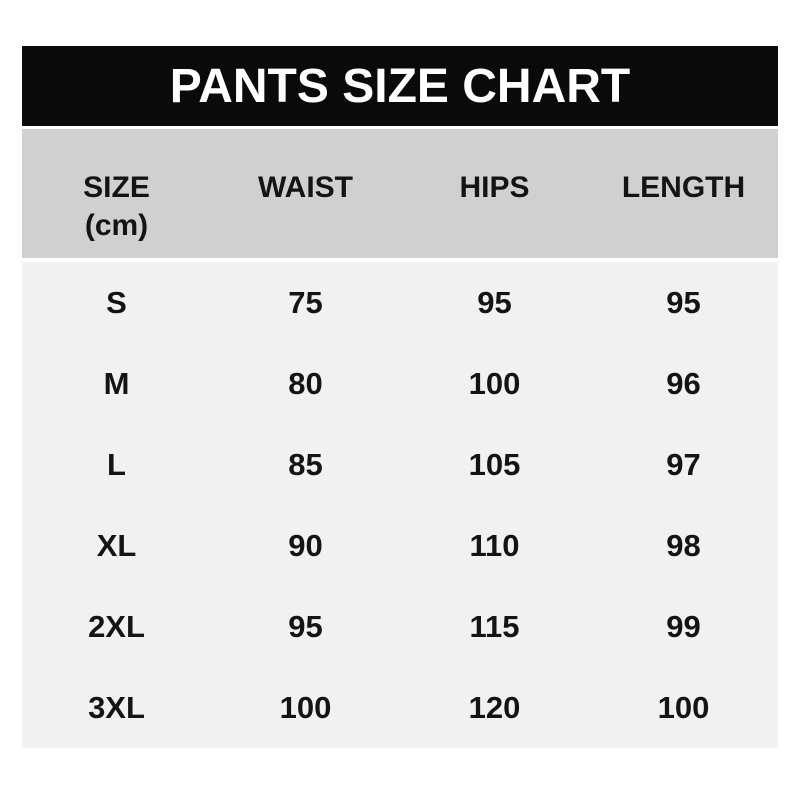 The height and width of the screenshot is (800, 800). What do you see at coordinates (400, 383) in the screenshot?
I see `table-row: M 80 100 96` at bounding box center [400, 383].